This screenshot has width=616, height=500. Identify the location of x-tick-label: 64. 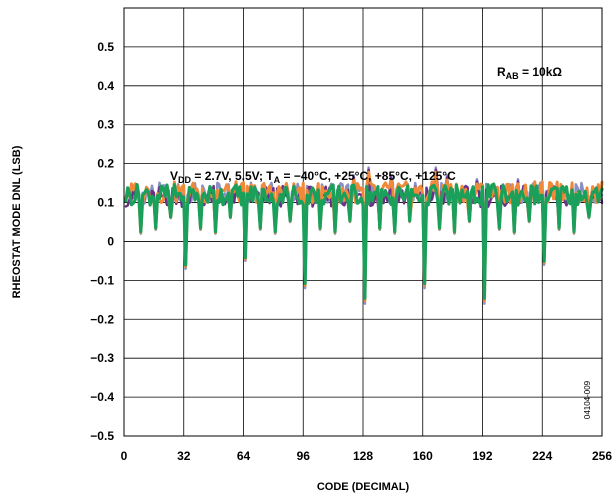
(244, 456).